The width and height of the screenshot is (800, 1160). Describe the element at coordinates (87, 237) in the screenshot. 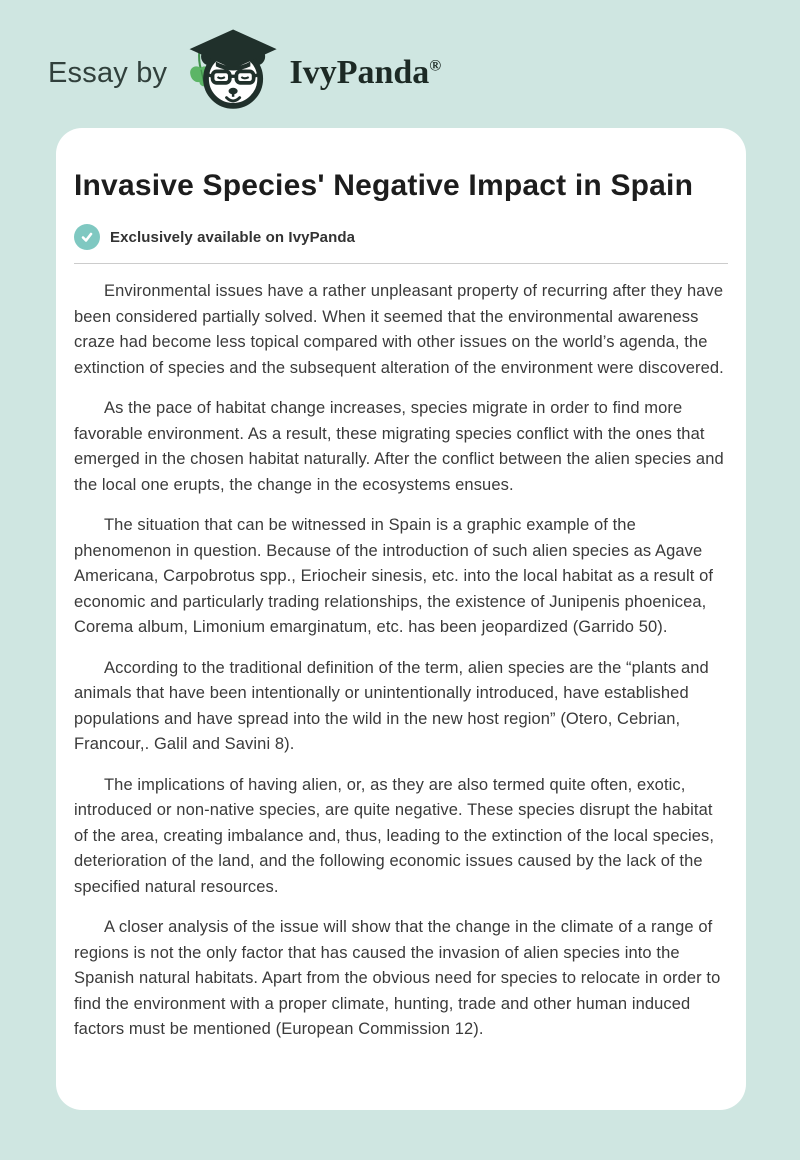

I see `check-icon` at that location.